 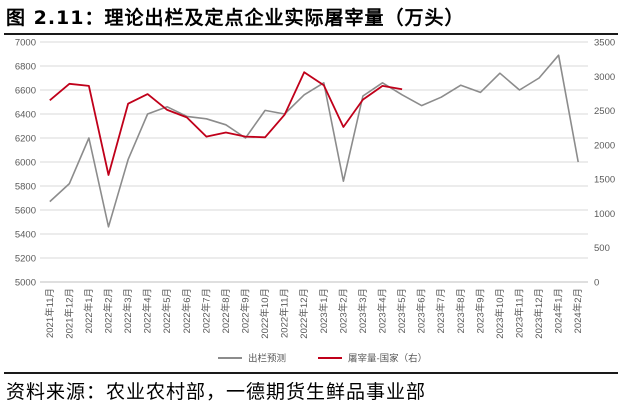 What do you see at coordinates (25, 91) in the screenshot?
I see `left-axis-tick-label: 6600` at bounding box center [25, 91].